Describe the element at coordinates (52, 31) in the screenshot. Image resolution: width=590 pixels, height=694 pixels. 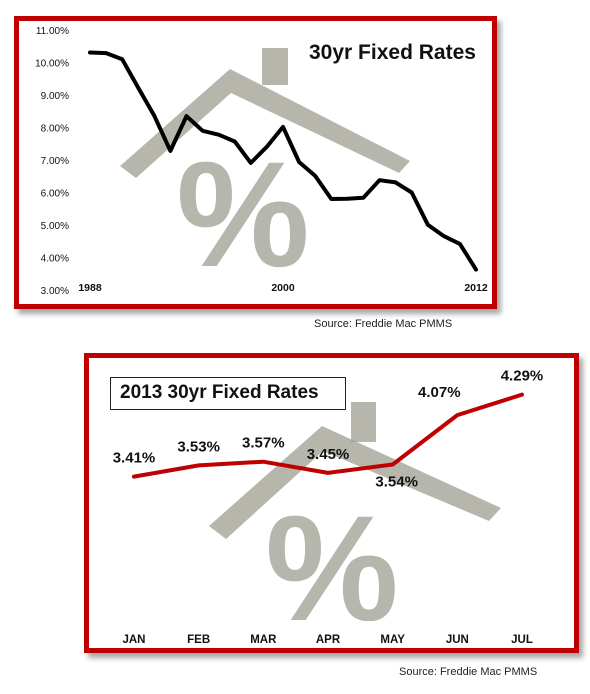
I see `y-tick-label: 11.00%` at that location.